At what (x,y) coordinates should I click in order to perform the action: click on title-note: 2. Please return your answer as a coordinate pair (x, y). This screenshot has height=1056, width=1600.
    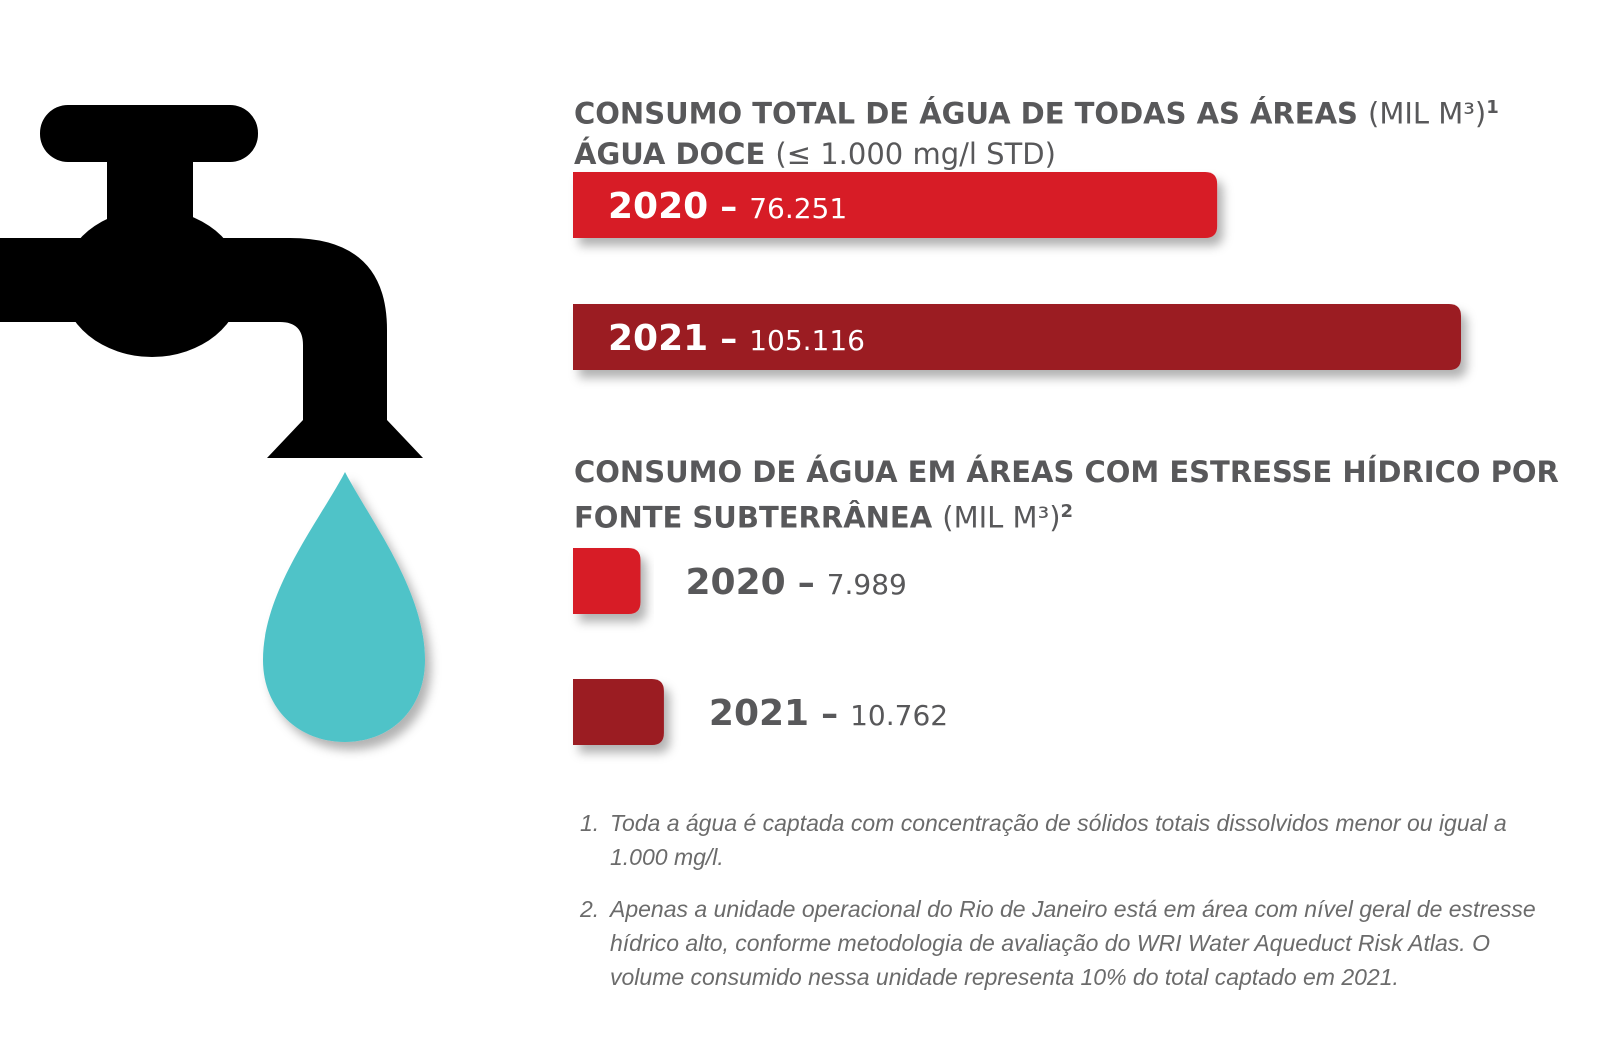
    Looking at the image, I should click on (1067, 511).